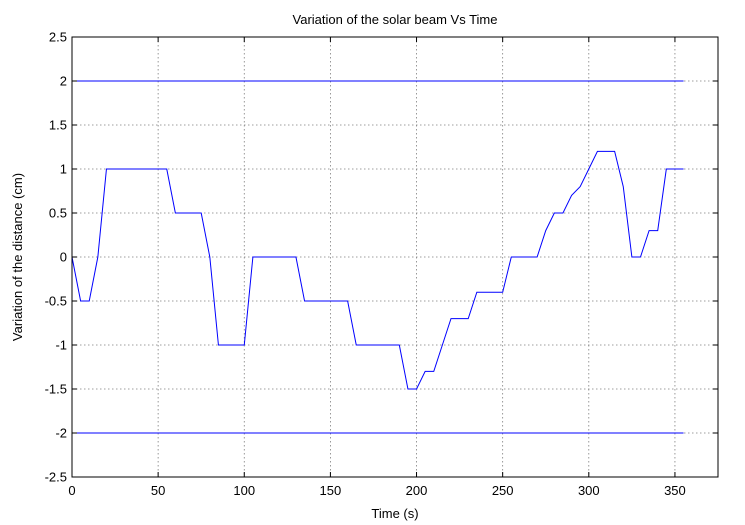 Image resolution: width=745 pixels, height=525 pixels. Describe the element at coordinates (63, 257) in the screenshot. I see `y-tick-label: 0` at that location.